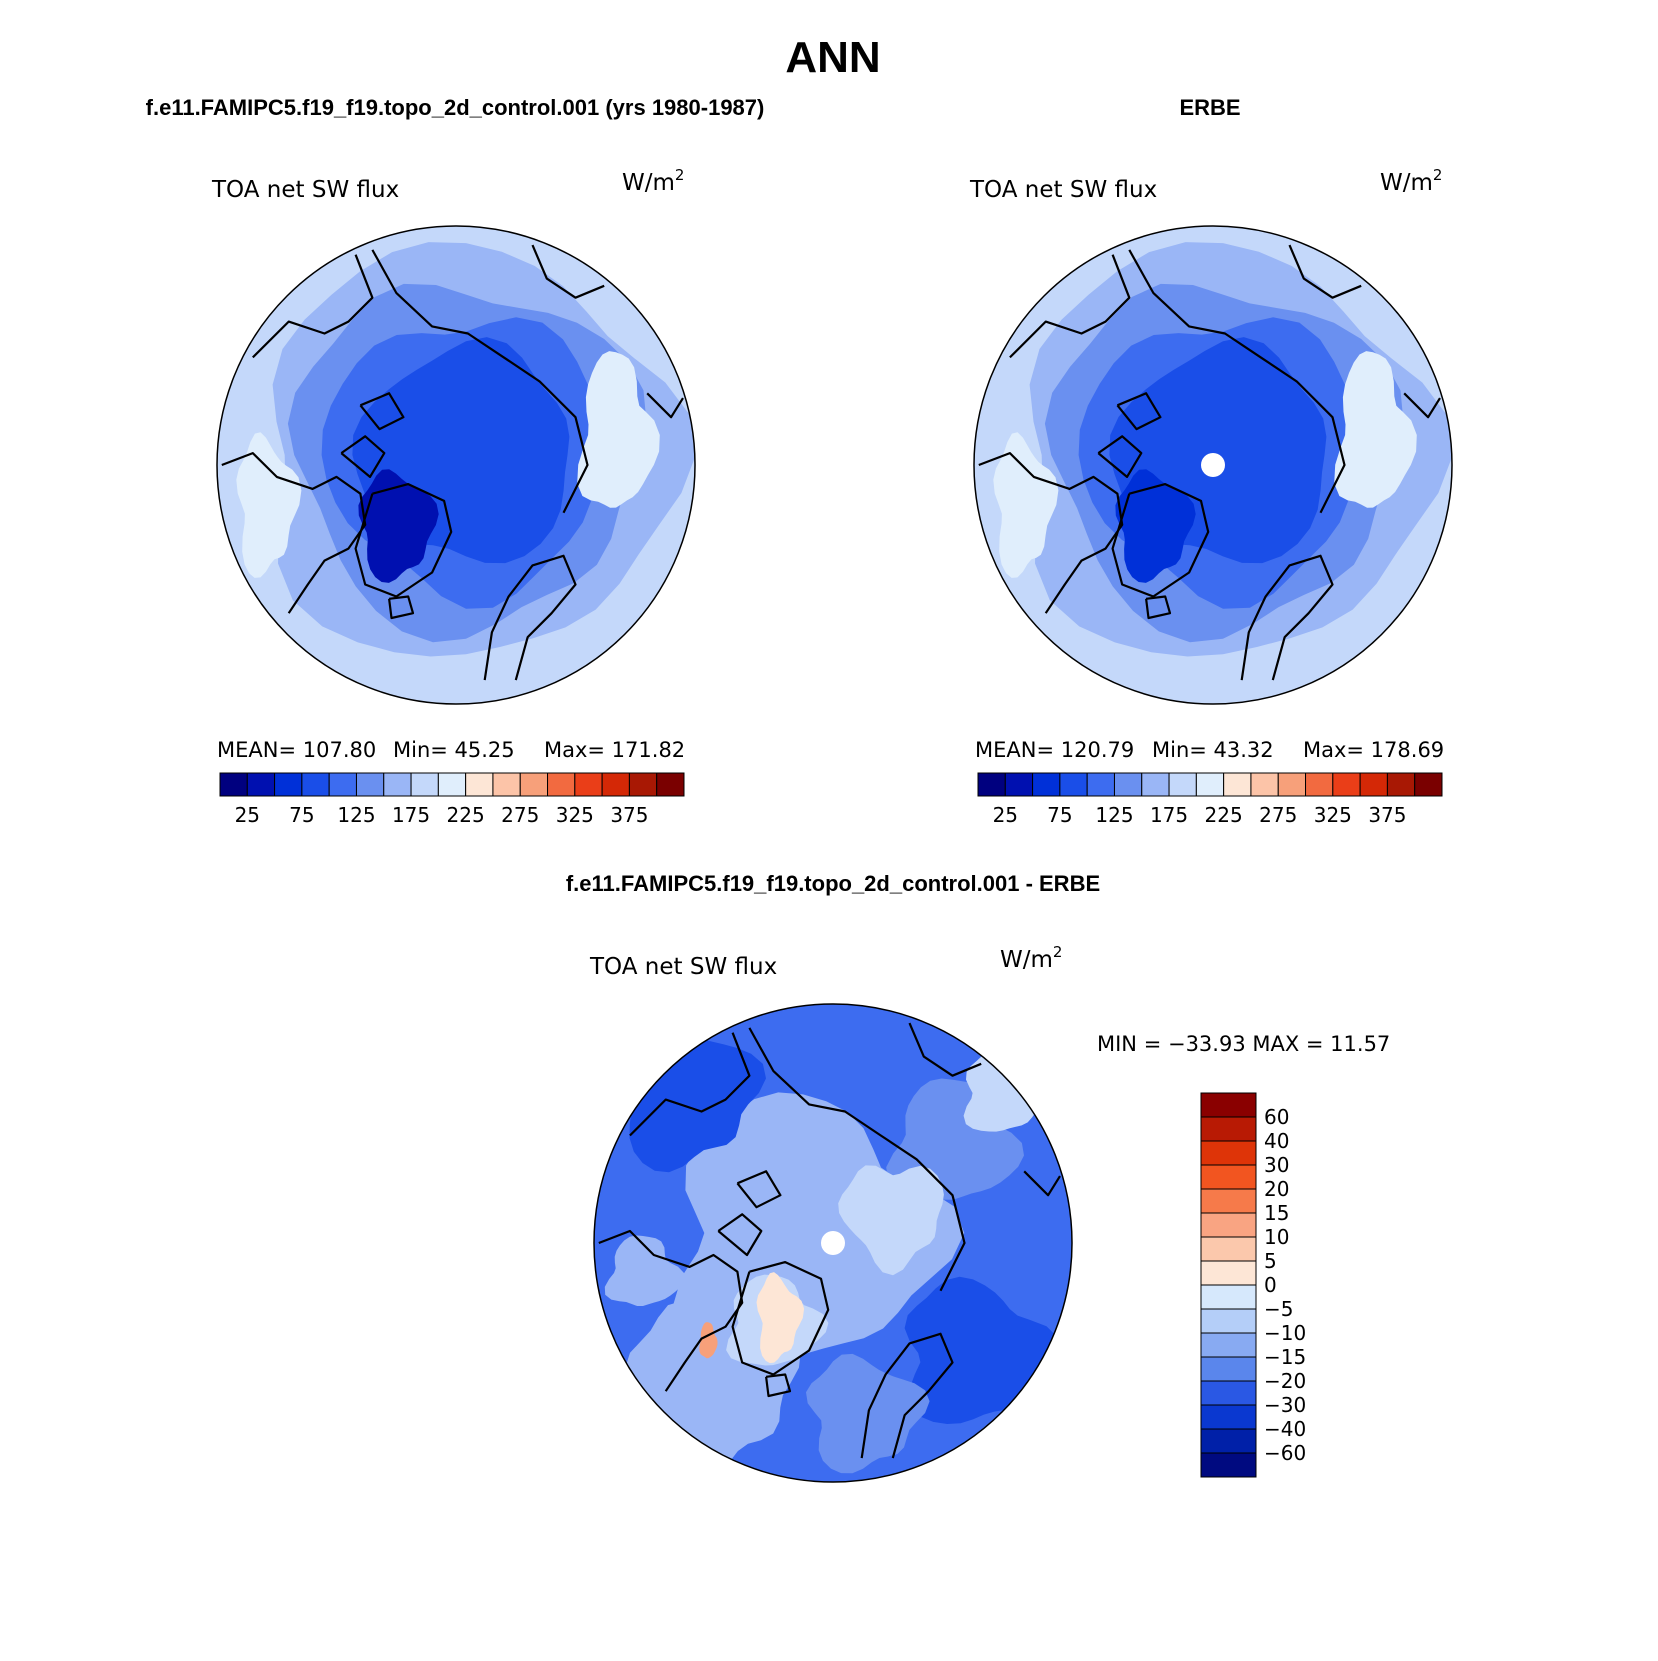 Image resolution: width=1658 pixels, height=1661 pixels. I want to click on colorbar-tick-label: −30, so click(1285, 1405).